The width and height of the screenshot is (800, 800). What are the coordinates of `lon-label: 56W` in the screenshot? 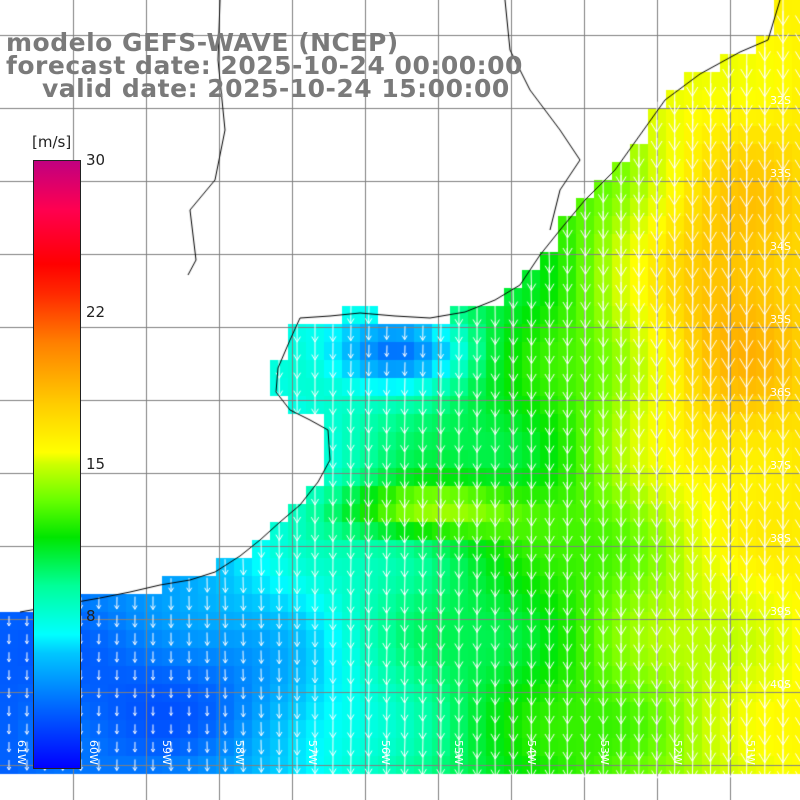 It's located at (385, 752).